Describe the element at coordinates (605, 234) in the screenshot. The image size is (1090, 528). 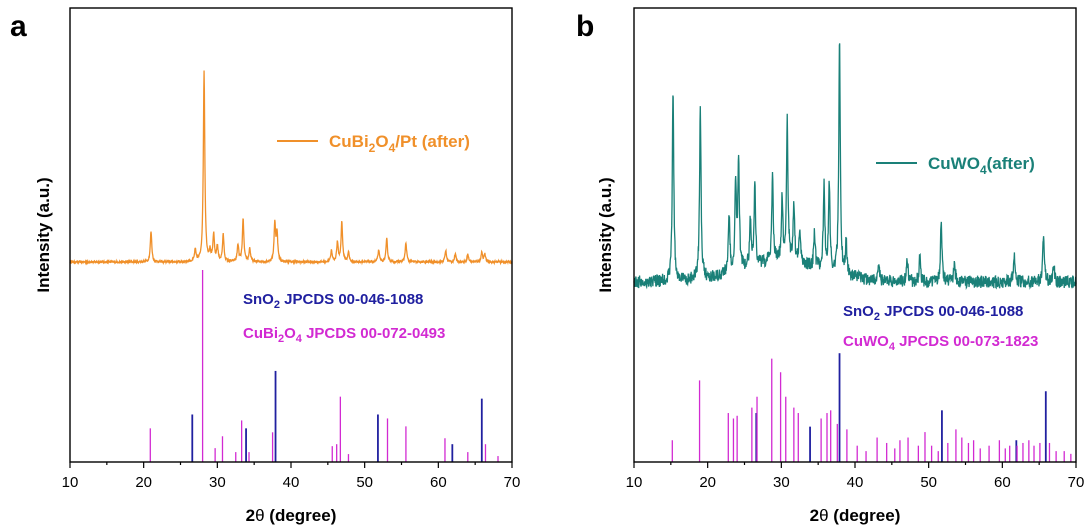
I see `panel-b-y-axis-label: Intensity (a.u.)` at that location.